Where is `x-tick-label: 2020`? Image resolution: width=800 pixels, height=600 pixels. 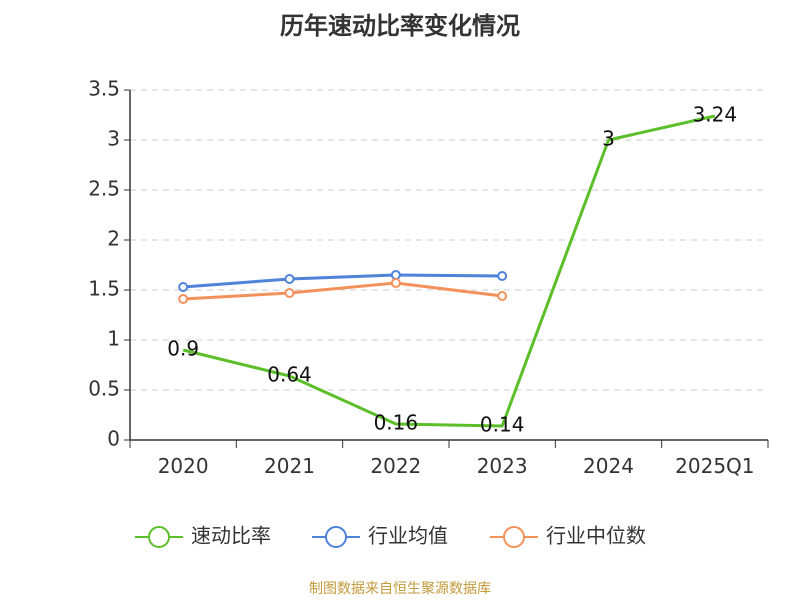
x-tick-label: 2020 is located at coordinates (183, 466).